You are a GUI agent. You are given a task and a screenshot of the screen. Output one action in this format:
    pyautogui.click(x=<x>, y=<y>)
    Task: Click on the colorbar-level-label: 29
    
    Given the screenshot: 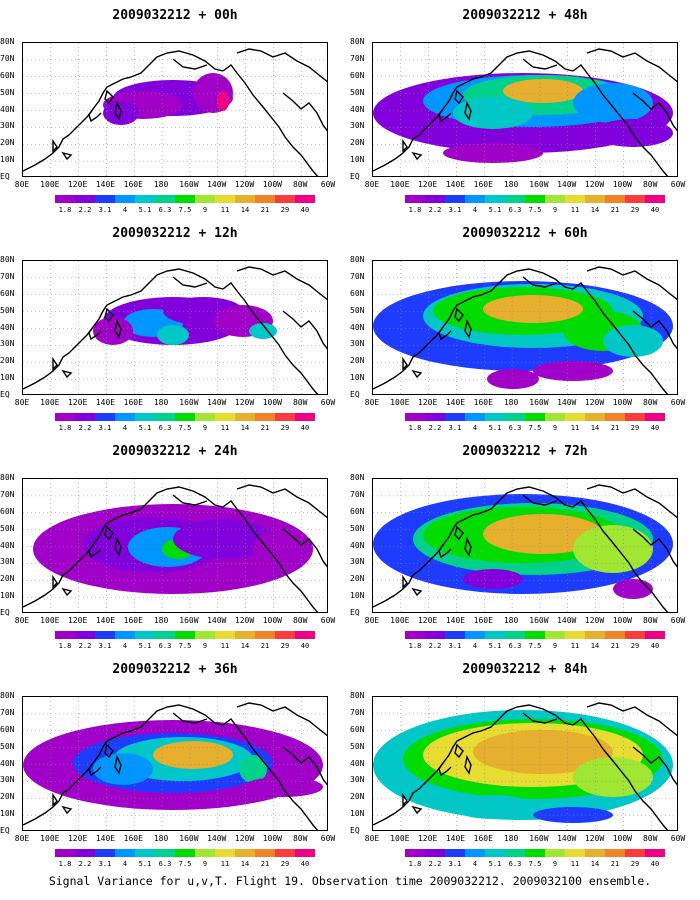 What is the action you would take?
    pyautogui.click(x=285, y=646)
    